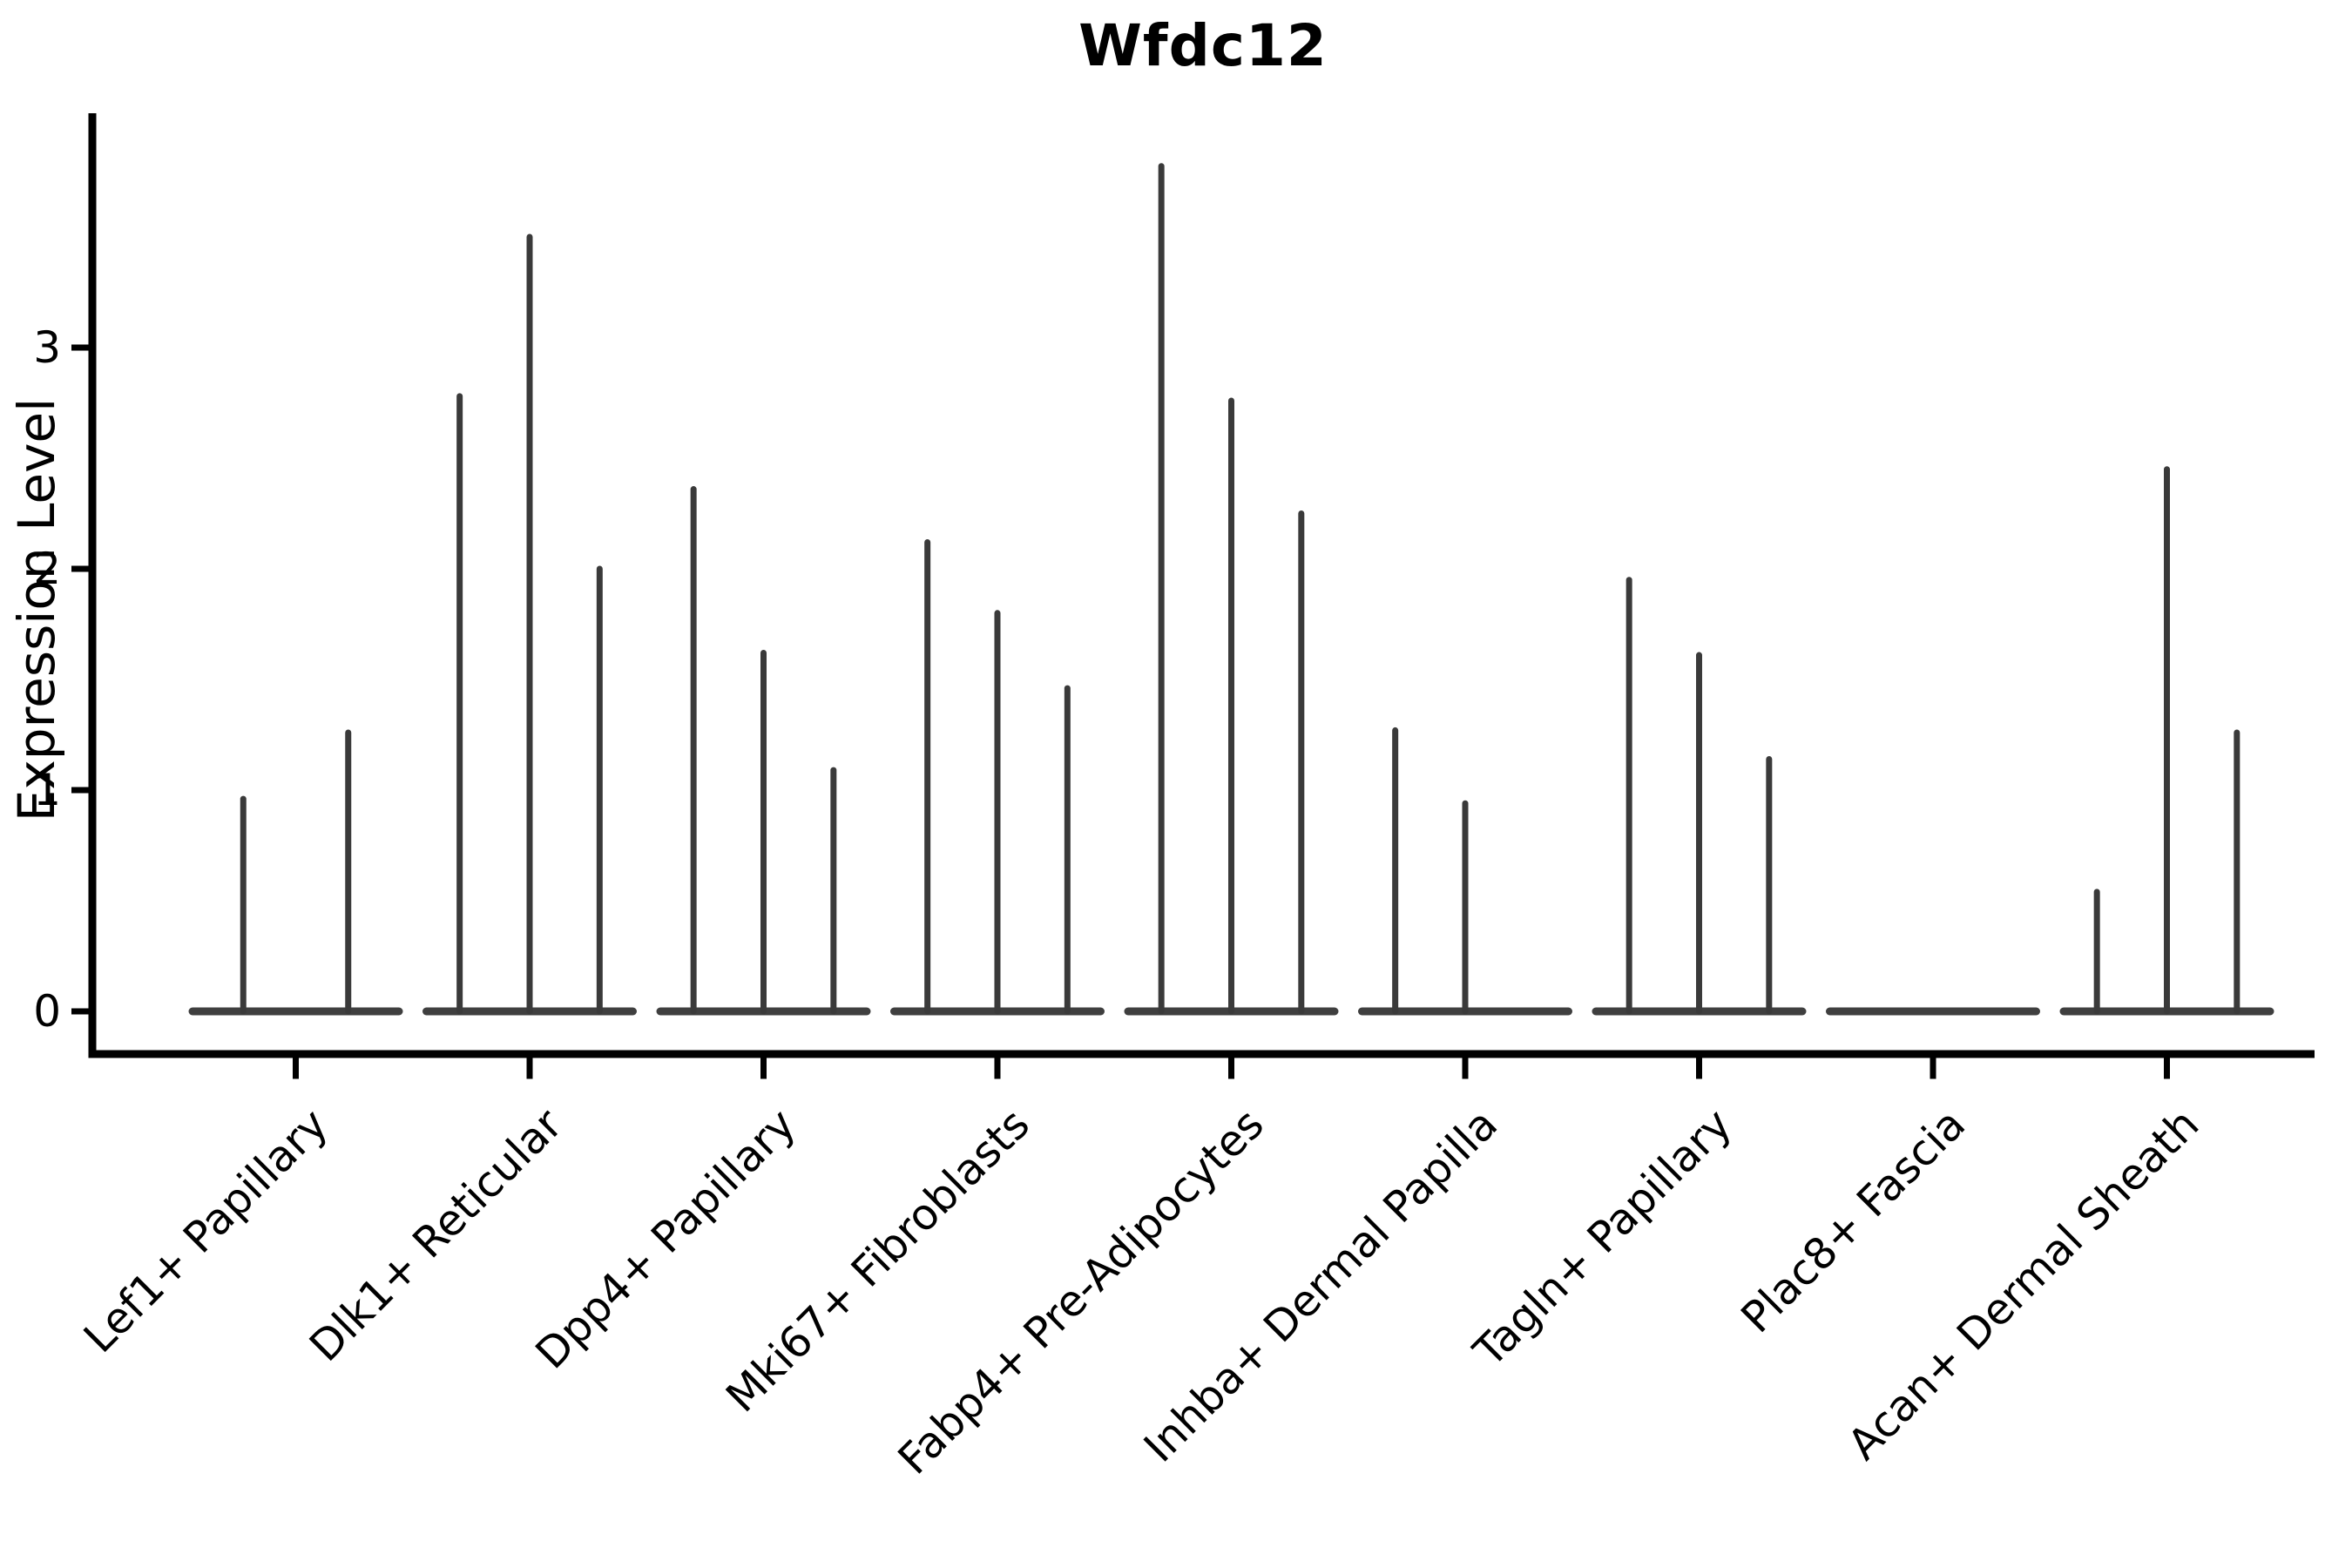 This screenshot has height=1568, width=2352. Describe the element at coordinates (47, 347) in the screenshot. I see `y-tick-label: 3` at that location.